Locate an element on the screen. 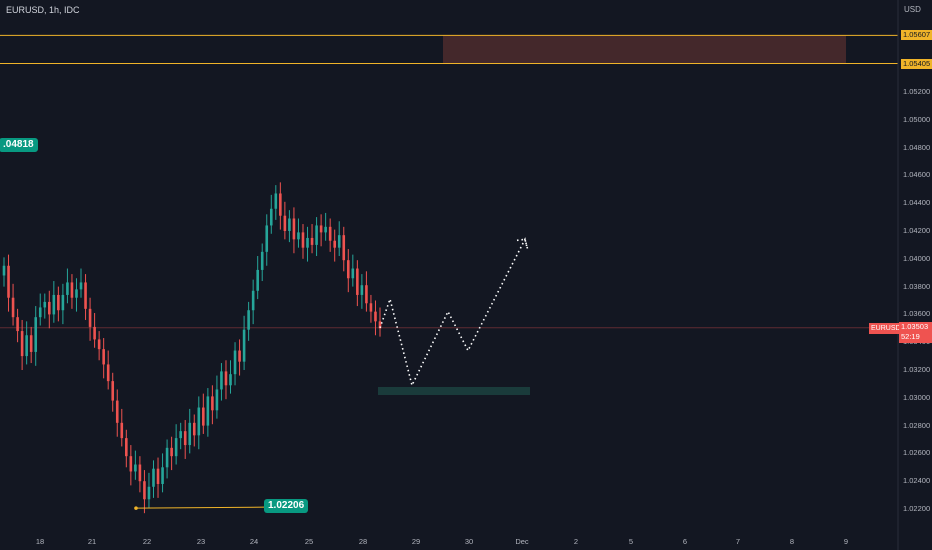 The width and height of the screenshot is (932, 550). price-tick-label: 1.05000 is located at coordinates (917, 119).